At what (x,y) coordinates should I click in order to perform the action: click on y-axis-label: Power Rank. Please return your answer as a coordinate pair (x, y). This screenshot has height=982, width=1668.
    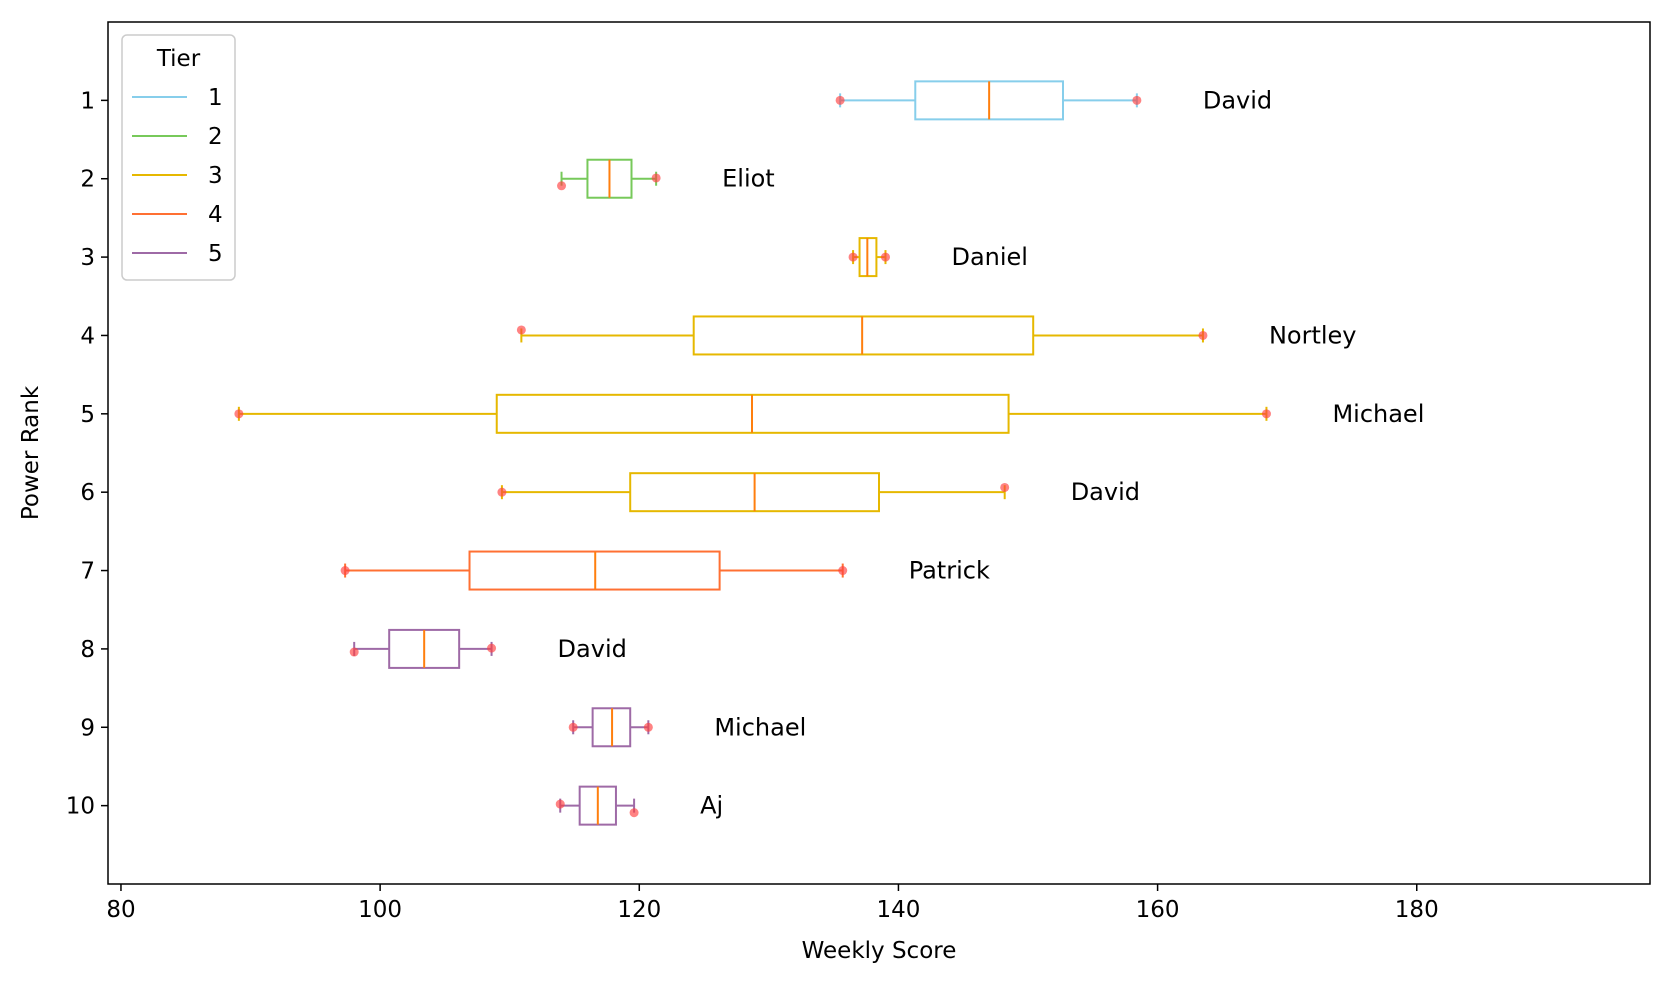
    Looking at the image, I should click on (31, 452).